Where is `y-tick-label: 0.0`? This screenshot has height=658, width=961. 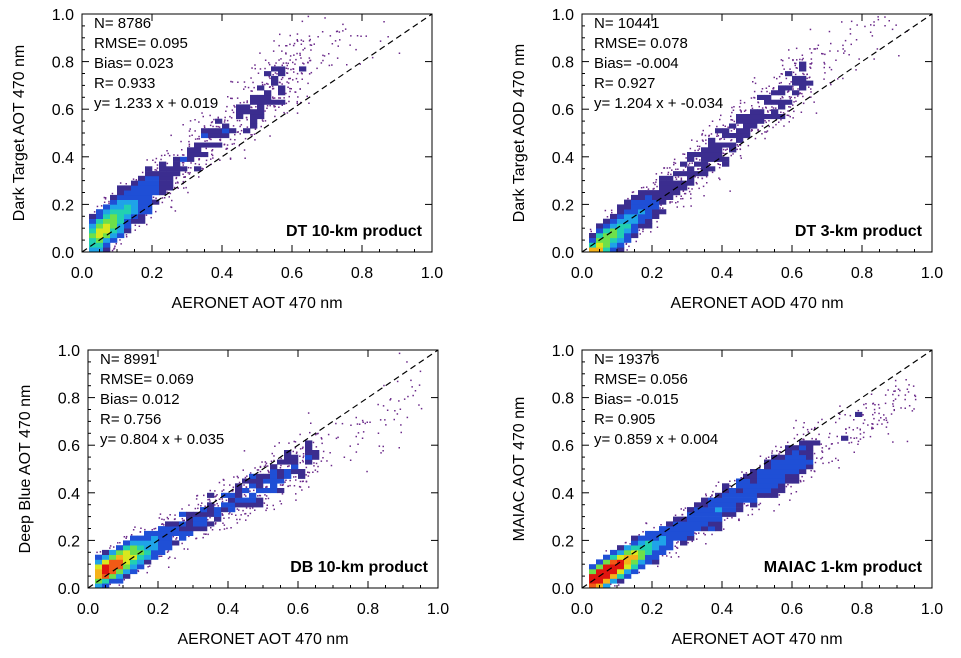
y-tick-label: 0.0 is located at coordinates (563, 253).